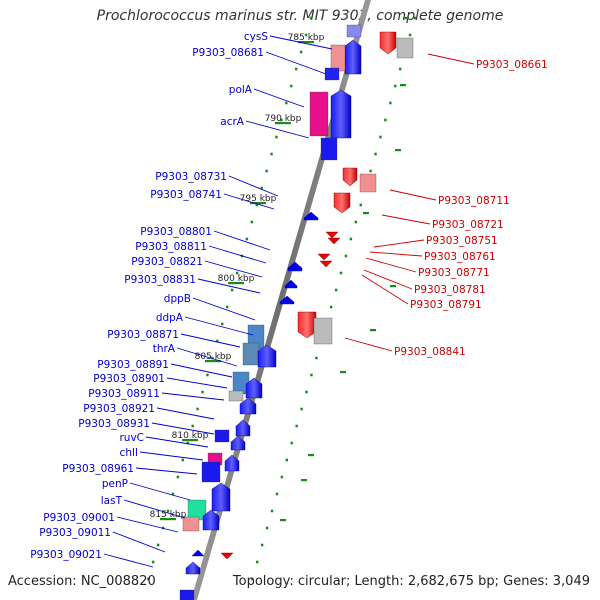  Describe the element at coordinates (114, 424) in the screenshot. I see `left-gene-label: P9303_08931` at that location.